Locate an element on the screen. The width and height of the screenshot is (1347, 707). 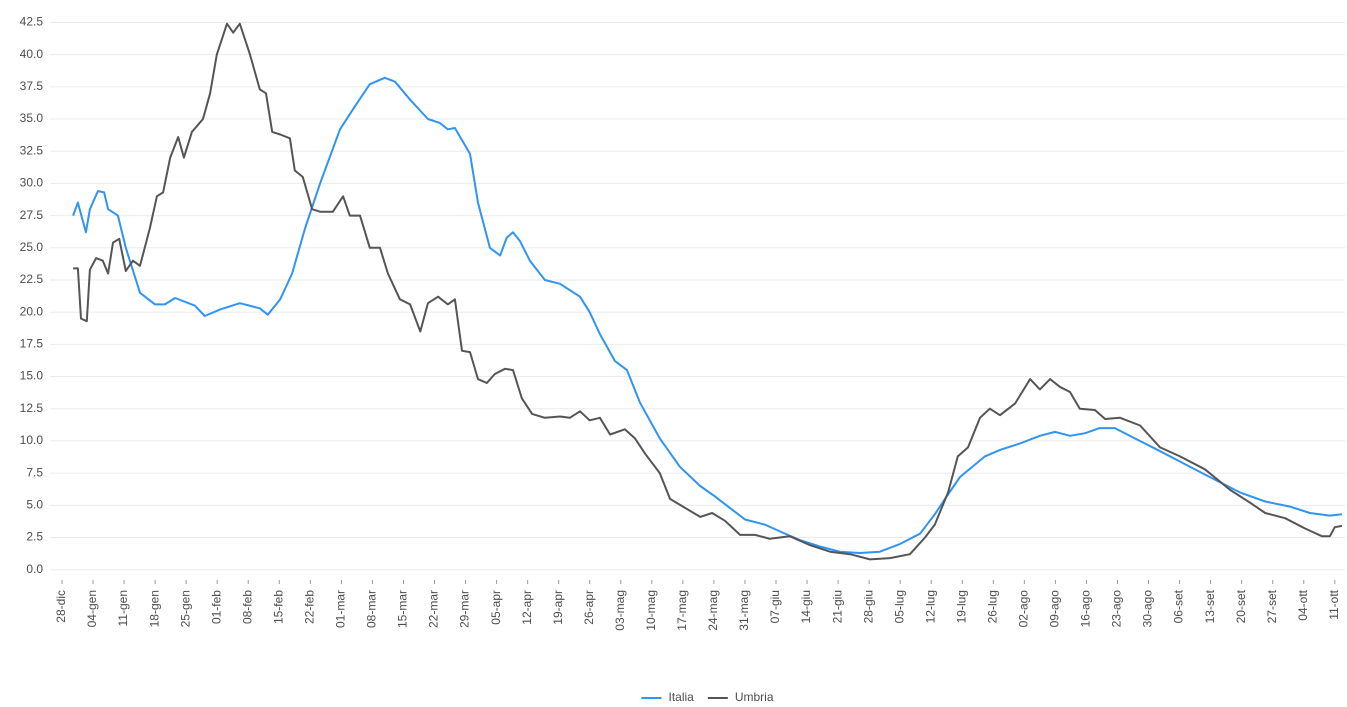
x-tick-label: 27-set is located at coordinates (1272, 606).